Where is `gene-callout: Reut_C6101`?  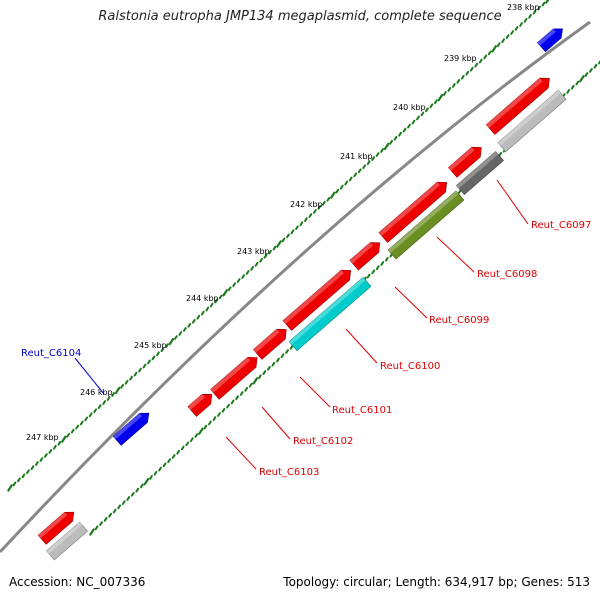 gene-callout: Reut_C6101 is located at coordinates (345, 396).